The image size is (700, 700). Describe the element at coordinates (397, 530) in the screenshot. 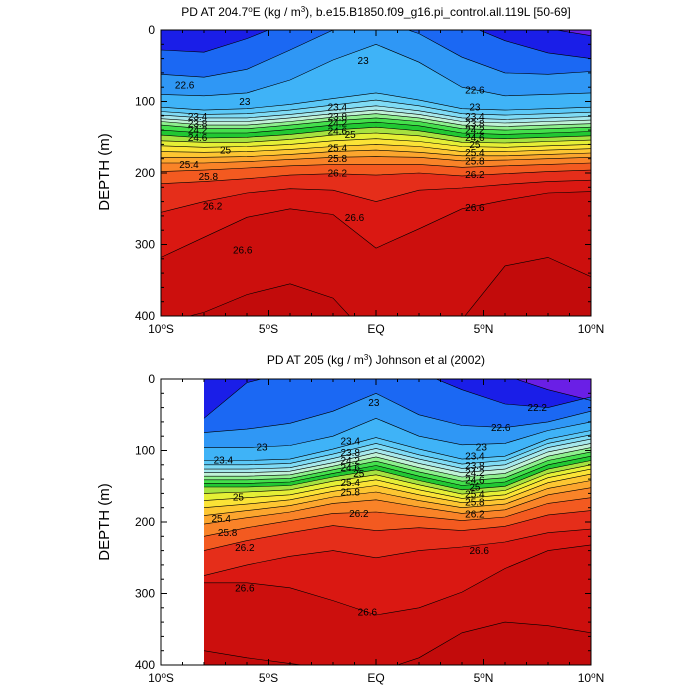

I see `isopycnal-26.2` at that location.